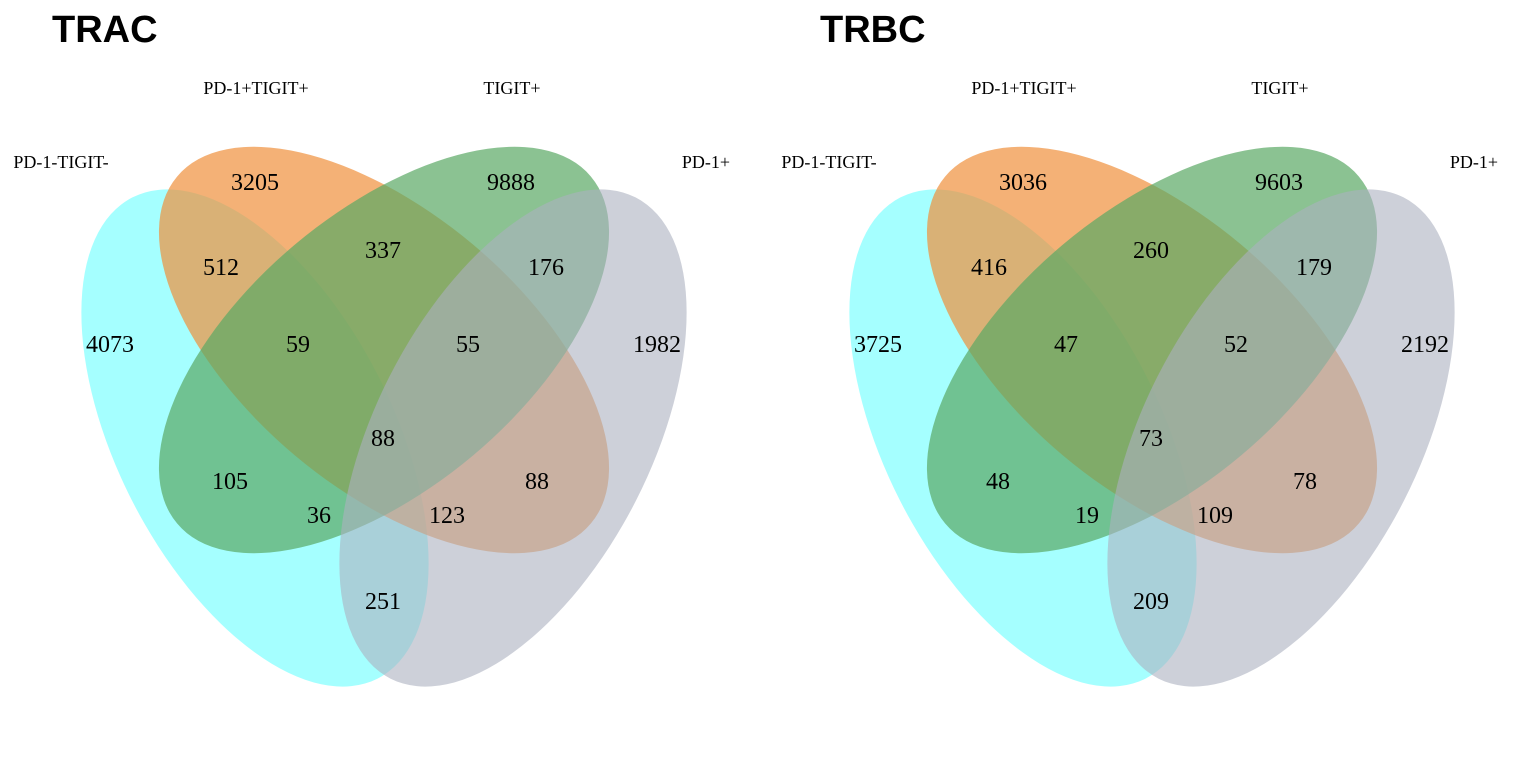 The image size is (1536, 768). Describe the element at coordinates (1151, 439) in the screenshot. I see `count-all-four: 73` at that location.